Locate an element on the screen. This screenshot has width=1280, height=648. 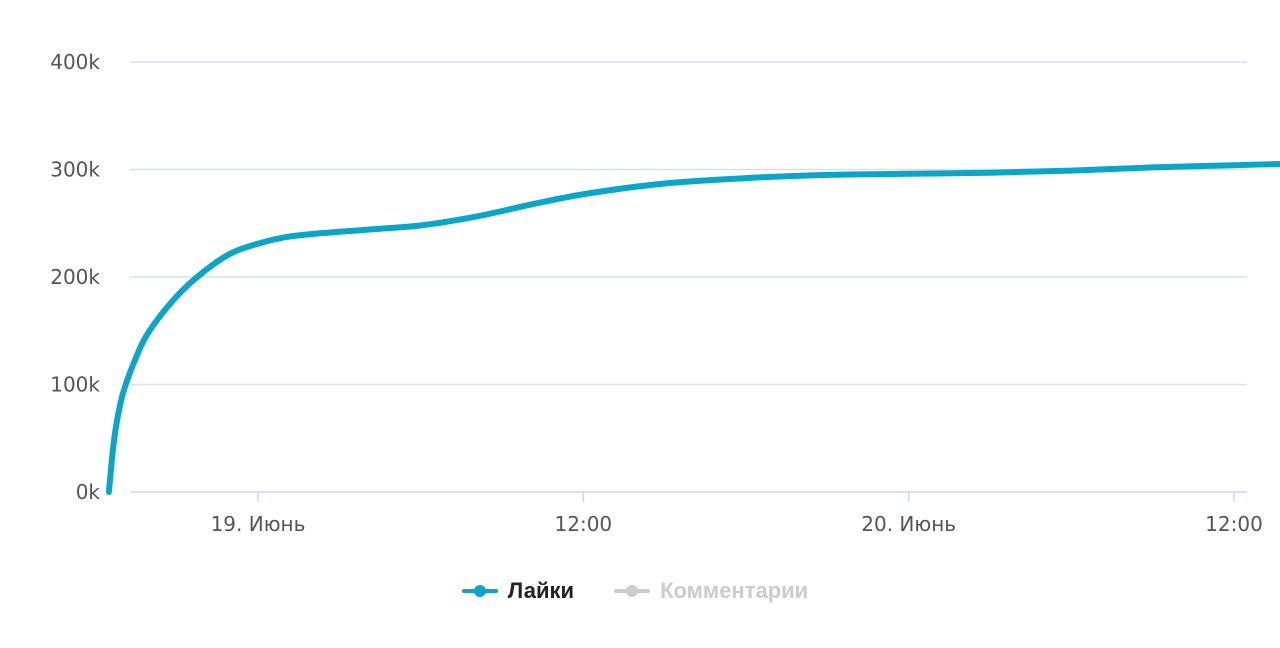
legend-item-comments: Комментарии is located at coordinates (711, 591).